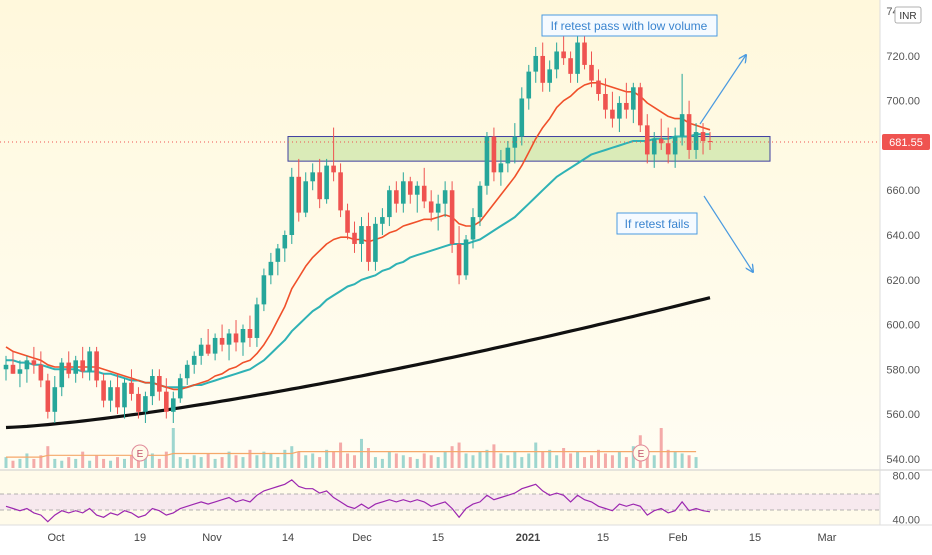  What do you see at coordinates (358, 501) in the screenshot?
I see `rsi-line` at bounding box center [358, 501].